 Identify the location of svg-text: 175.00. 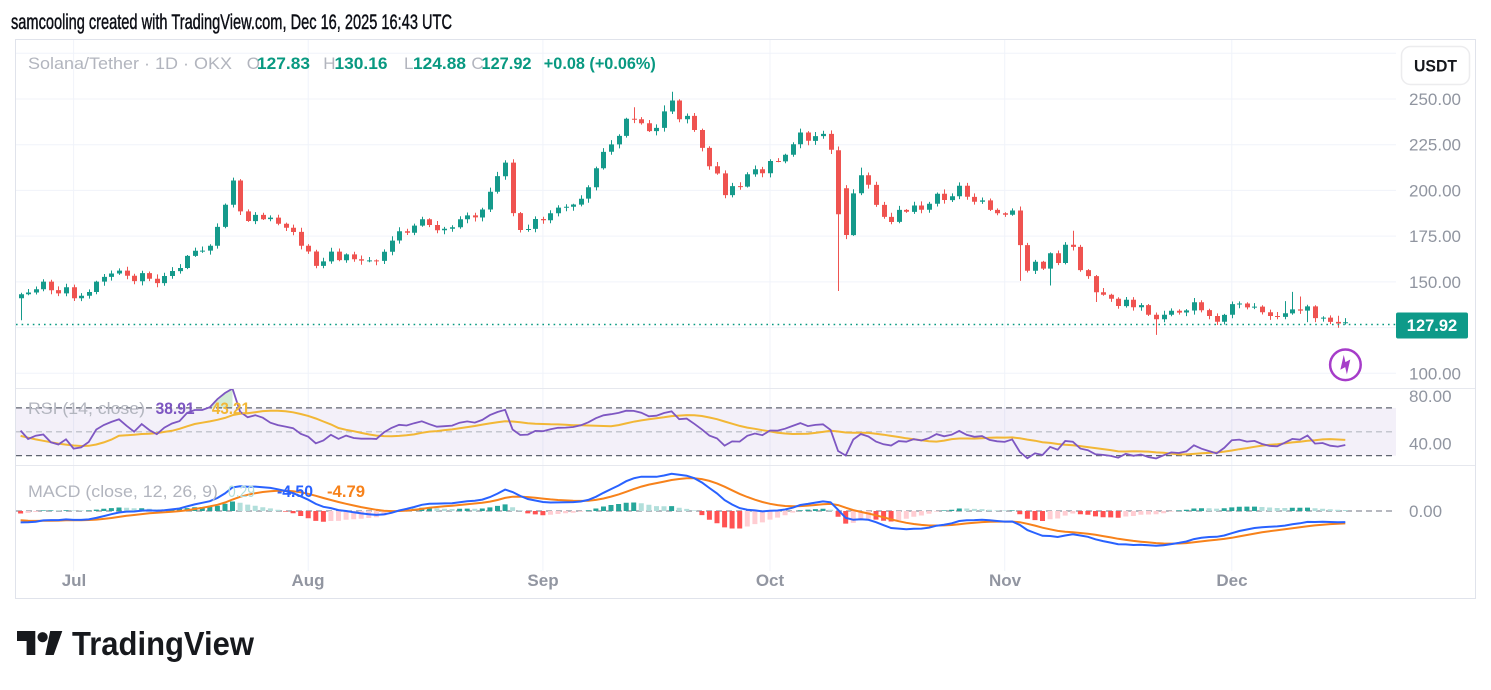
(1435, 236).